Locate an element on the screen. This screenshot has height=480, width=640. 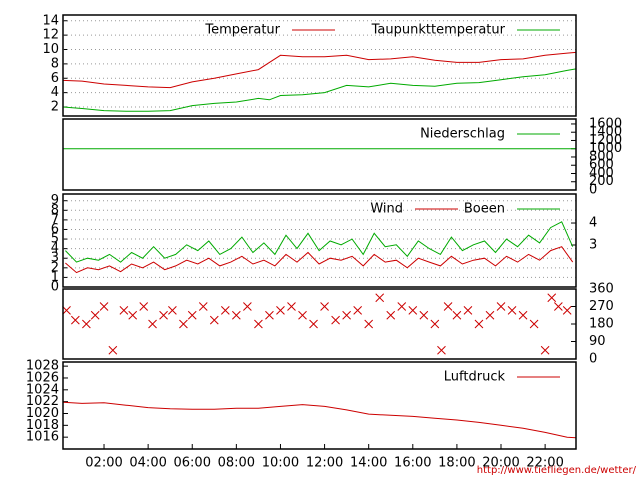
y-tick-label: 10 is located at coordinates (50, 49).